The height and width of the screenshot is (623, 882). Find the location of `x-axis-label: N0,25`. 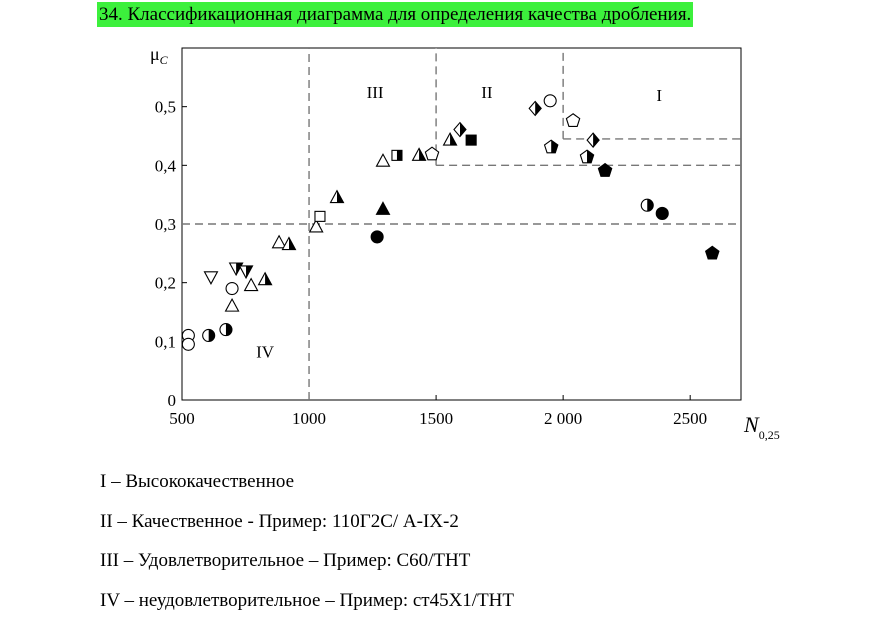

x-axis-label: N0,25 is located at coordinates (761, 427).